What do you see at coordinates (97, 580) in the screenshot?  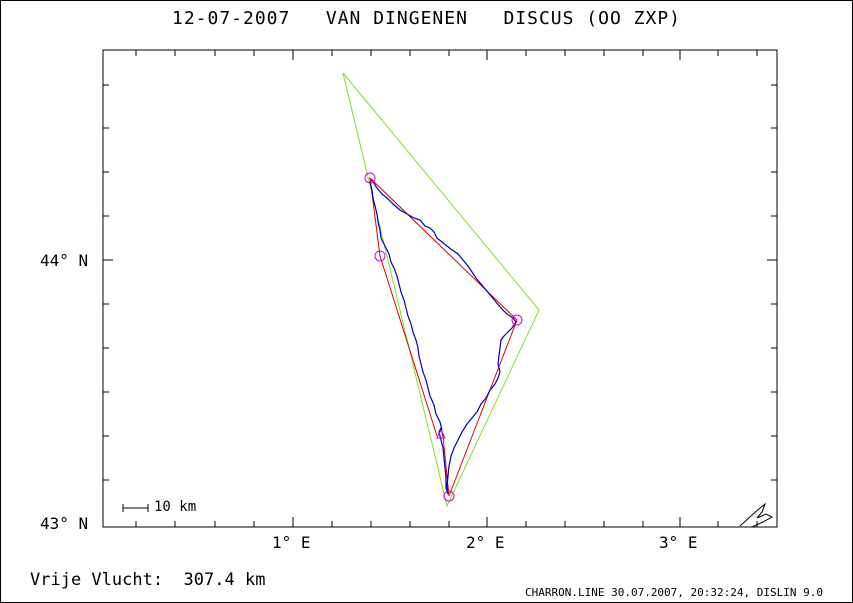 I see `distance-label: Vrije Vlucht:` at bounding box center [97, 580].